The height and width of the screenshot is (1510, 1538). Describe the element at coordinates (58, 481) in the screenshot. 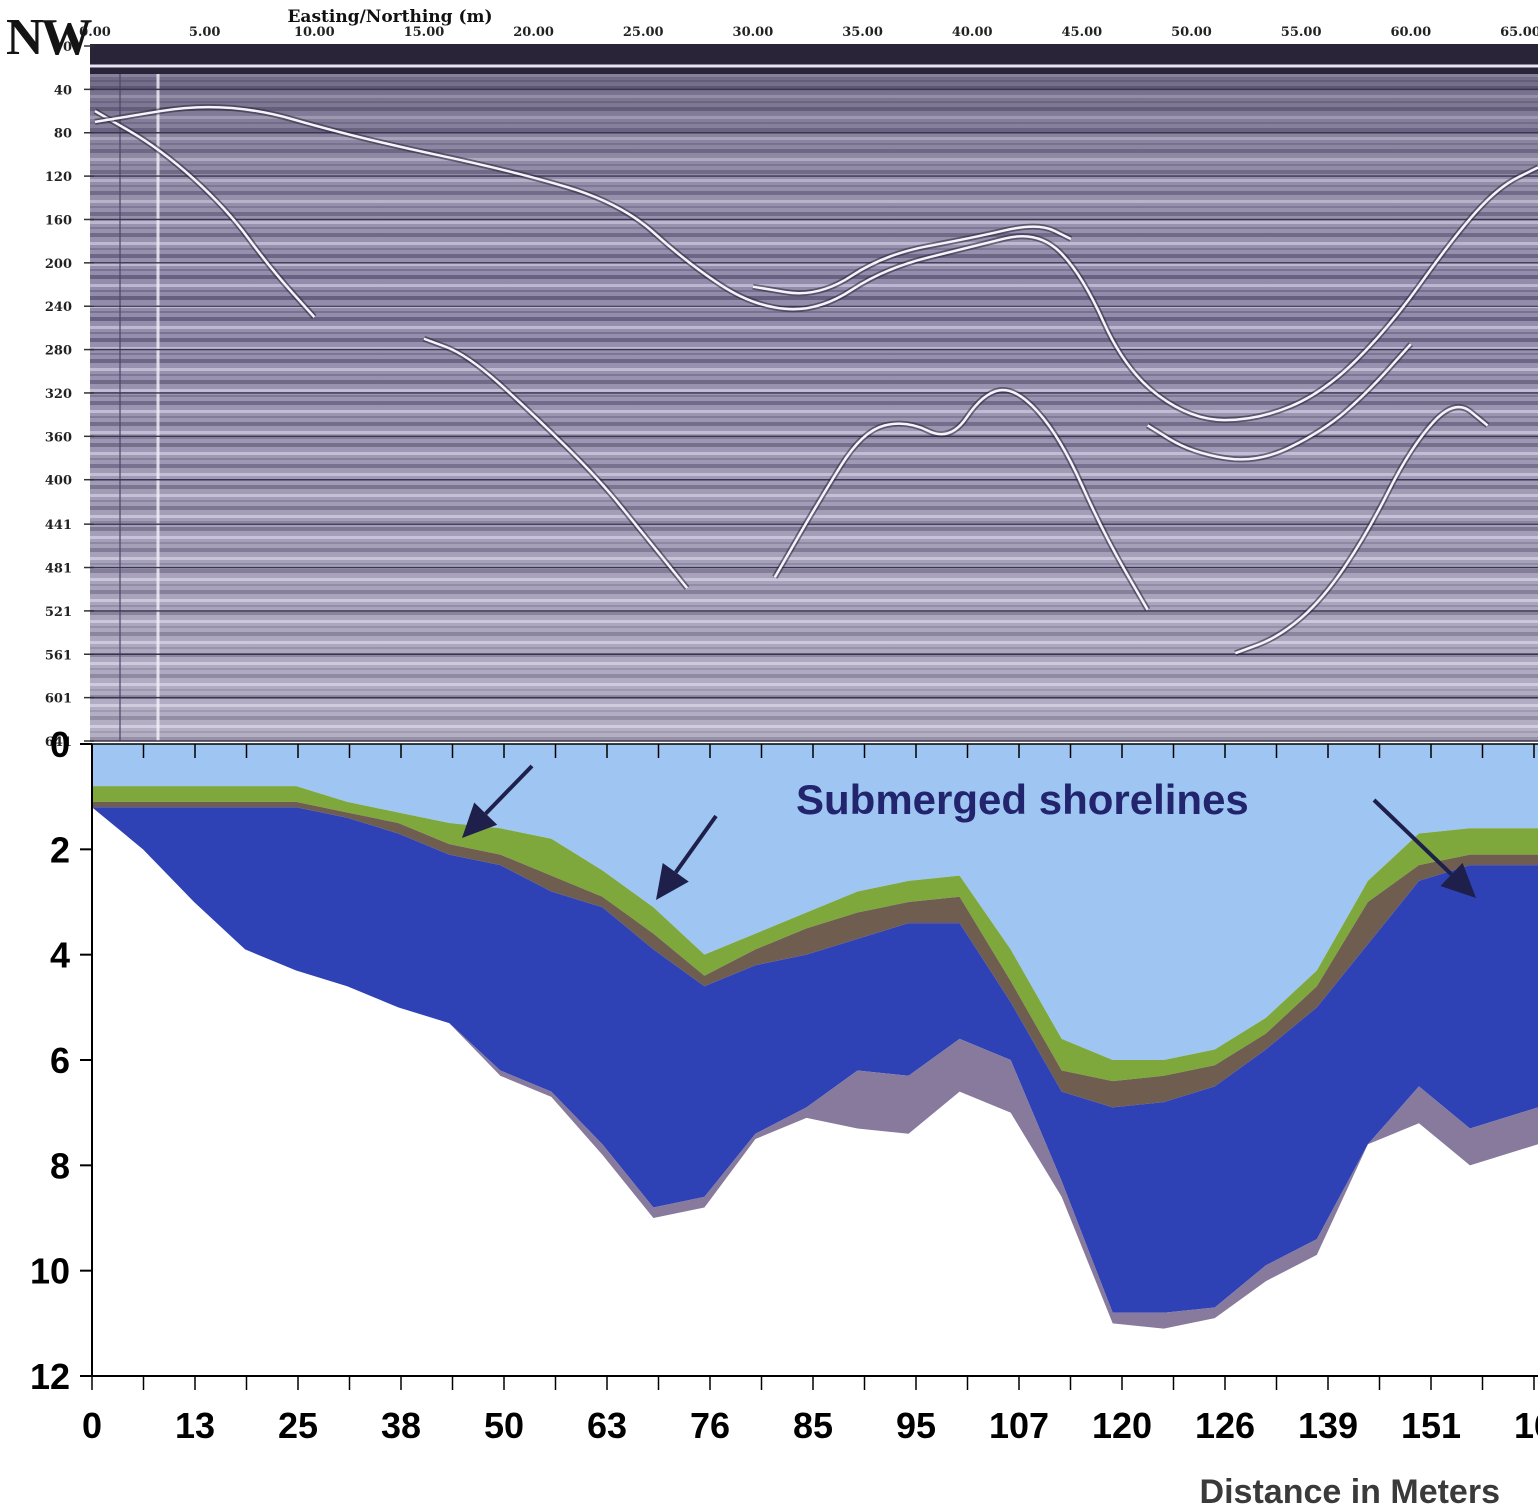

I see `gpr-y-tick-label: 400` at that location.